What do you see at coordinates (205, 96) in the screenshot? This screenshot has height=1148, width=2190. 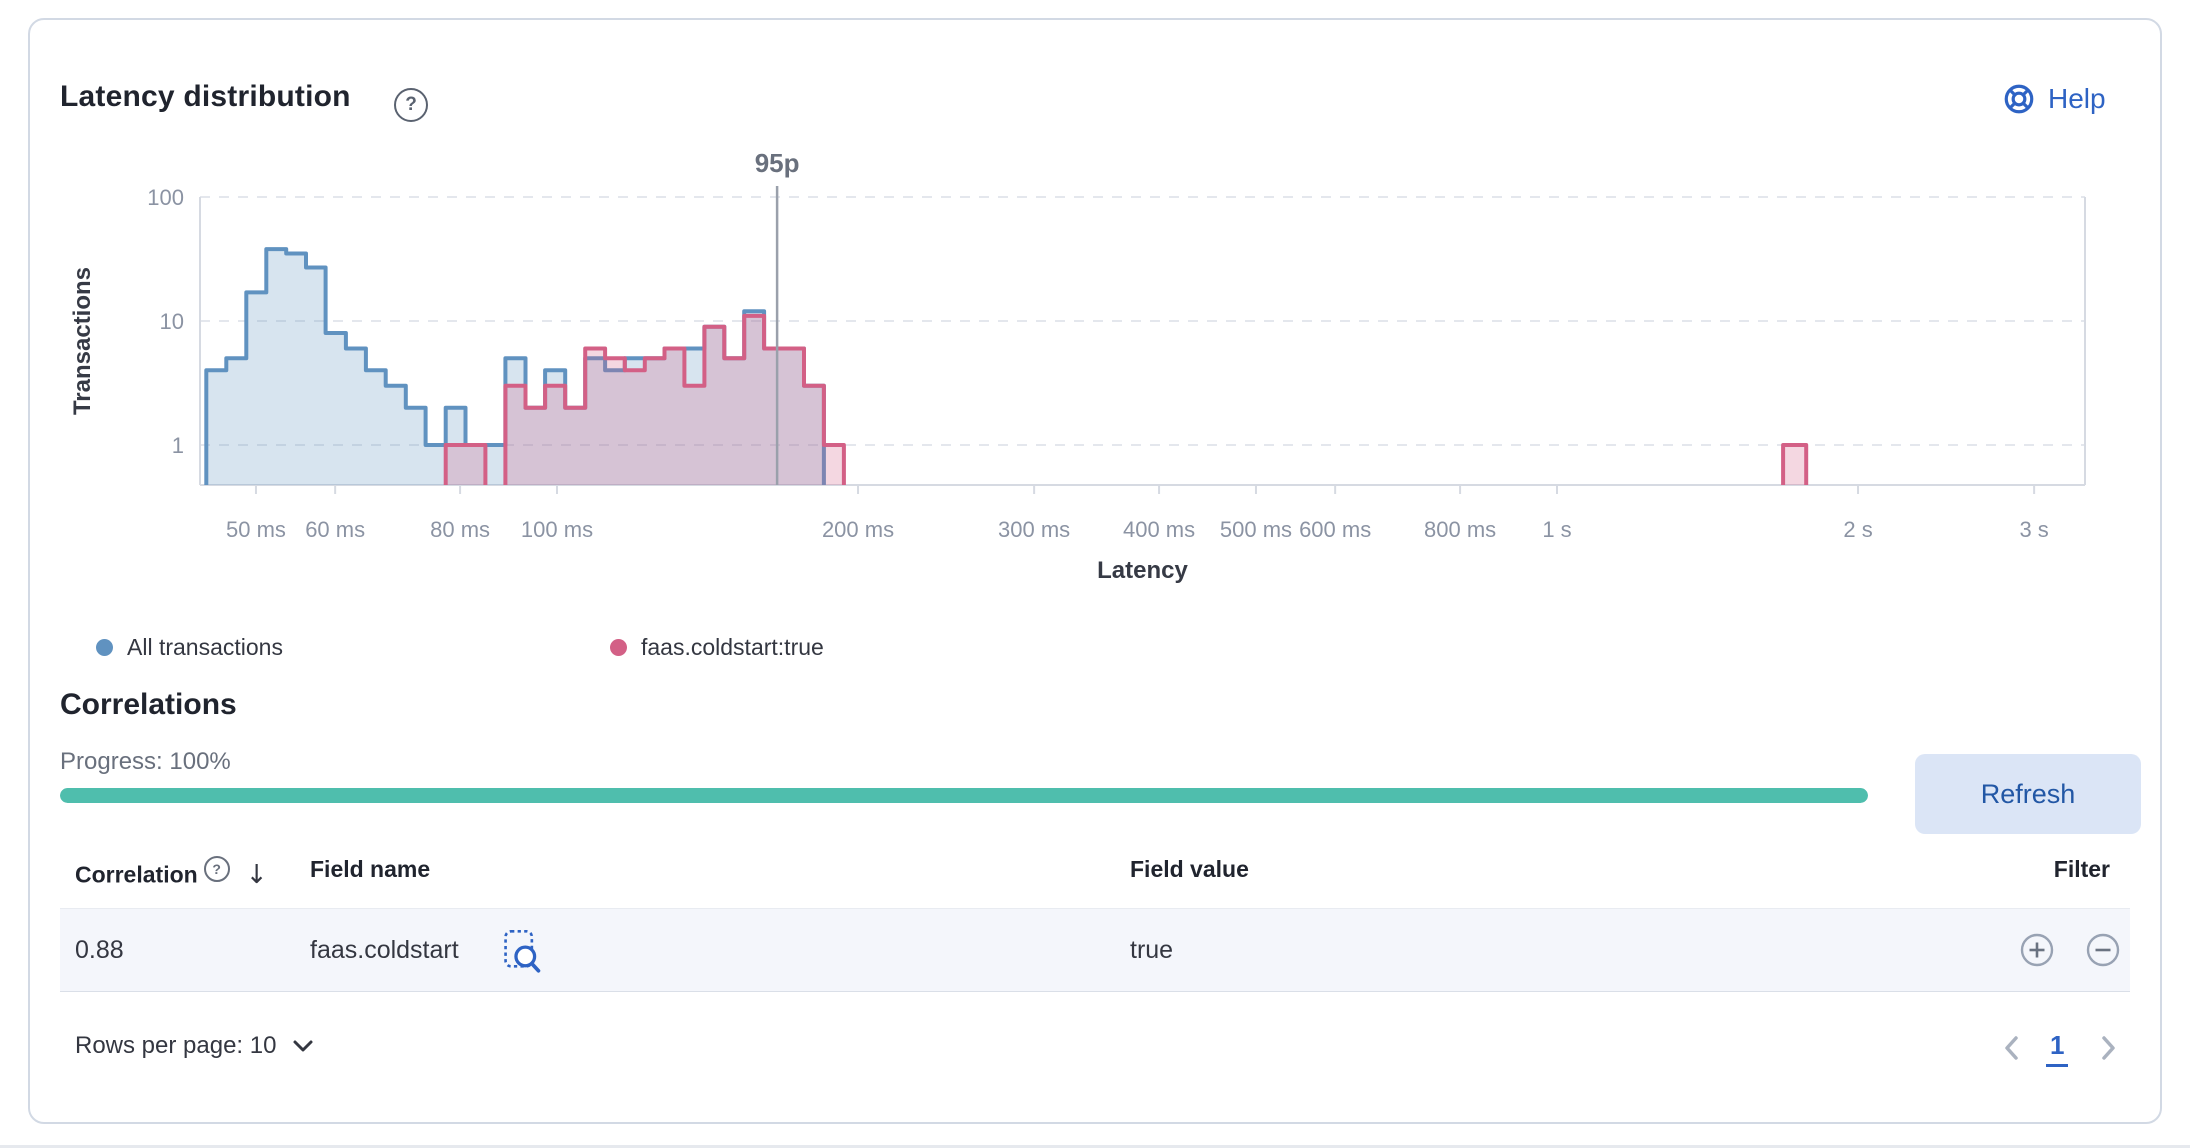 I see `page-title: Latency distribution` at bounding box center [205, 96].